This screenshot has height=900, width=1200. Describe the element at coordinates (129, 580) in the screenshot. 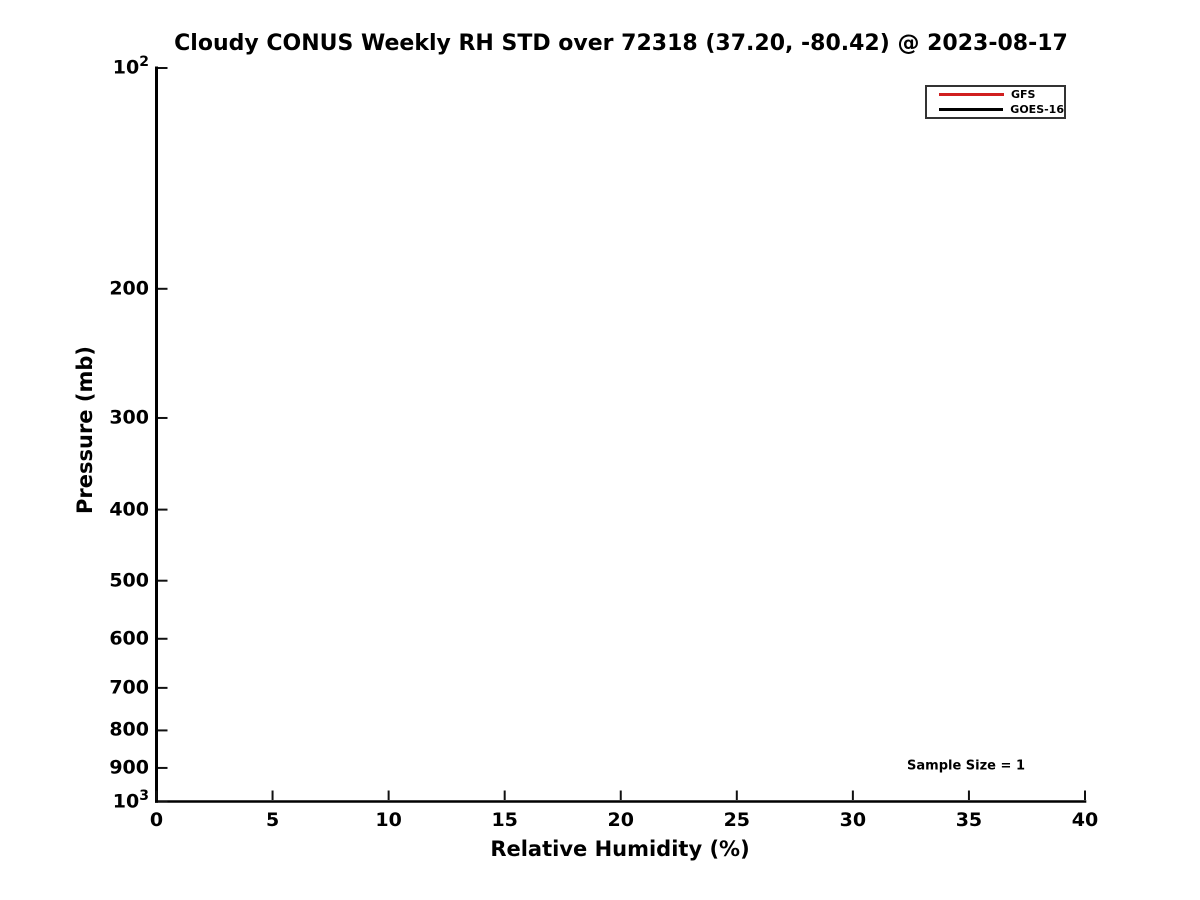

I see `y-tick-label: 500` at that location.